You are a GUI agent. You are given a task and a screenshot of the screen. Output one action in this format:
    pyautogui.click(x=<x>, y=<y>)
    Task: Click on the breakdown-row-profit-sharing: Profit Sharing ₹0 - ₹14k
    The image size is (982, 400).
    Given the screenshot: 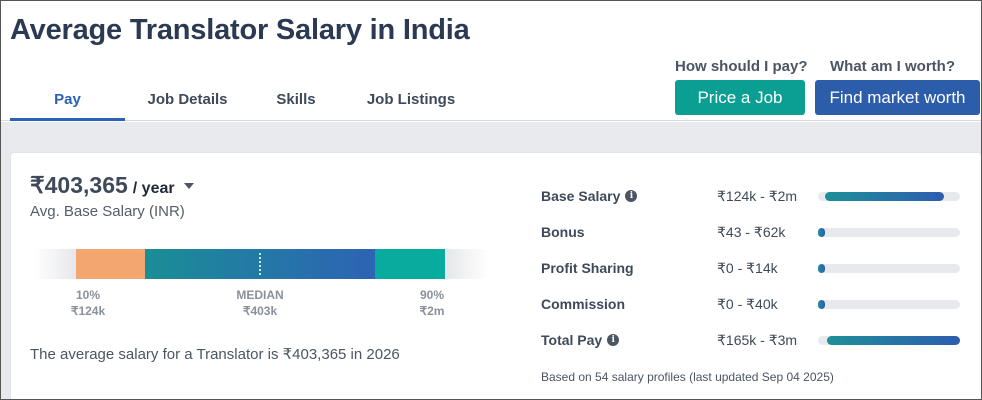 What is the action you would take?
    pyautogui.click(x=751, y=270)
    